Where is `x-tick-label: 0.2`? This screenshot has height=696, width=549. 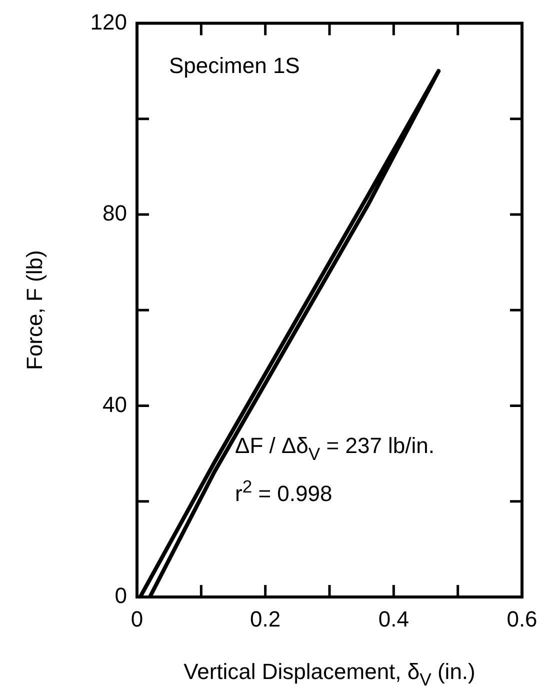
x-tick-label: 0.2 is located at coordinates (265, 619).